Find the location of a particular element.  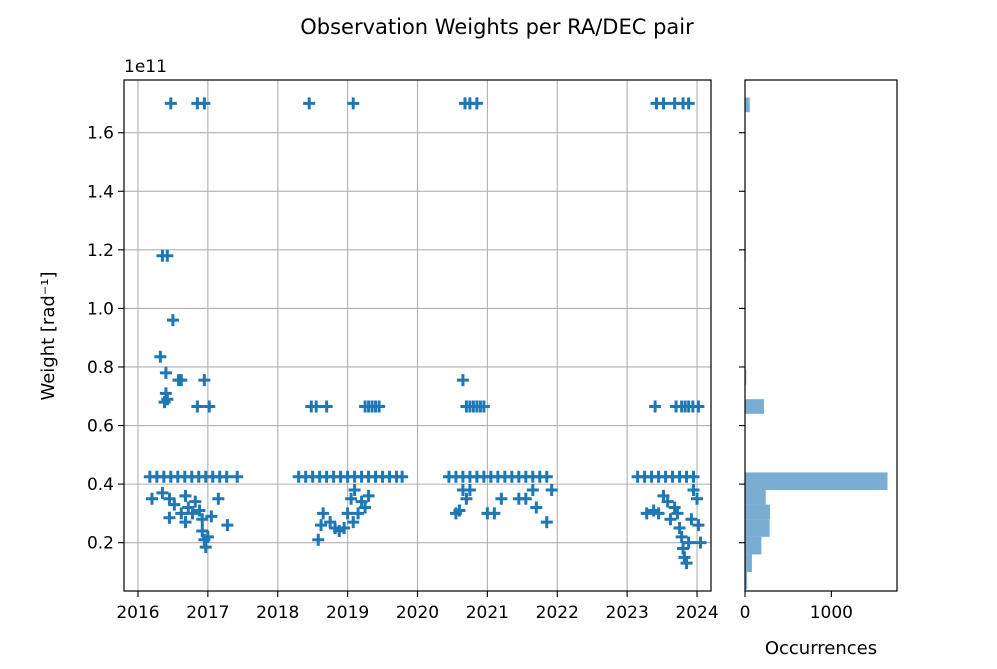

x-tick-label: 2021 is located at coordinates (487, 613).